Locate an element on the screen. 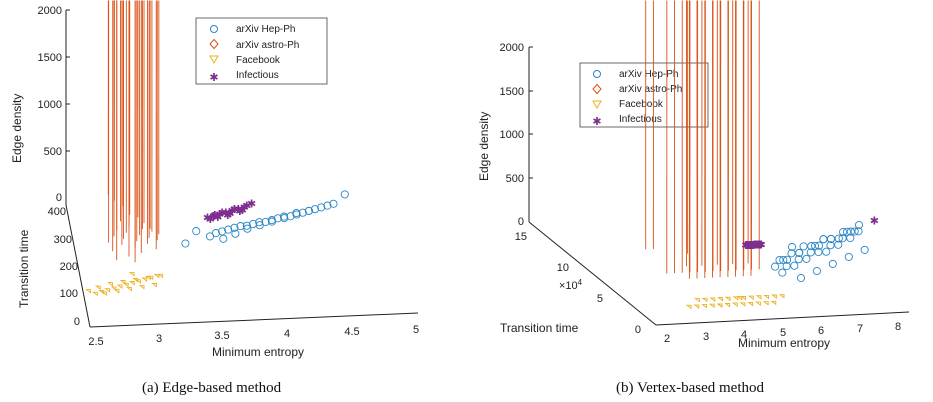  chart-a-z-tick: 1000 is located at coordinates (50, 105).